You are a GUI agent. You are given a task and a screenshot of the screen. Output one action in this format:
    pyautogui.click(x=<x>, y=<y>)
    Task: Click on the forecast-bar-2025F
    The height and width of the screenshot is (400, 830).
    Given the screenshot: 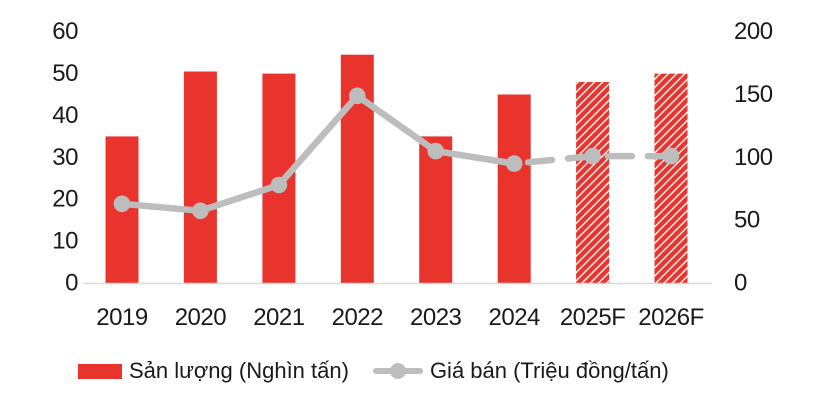 What is the action you would take?
    pyautogui.click(x=593, y=182)
    